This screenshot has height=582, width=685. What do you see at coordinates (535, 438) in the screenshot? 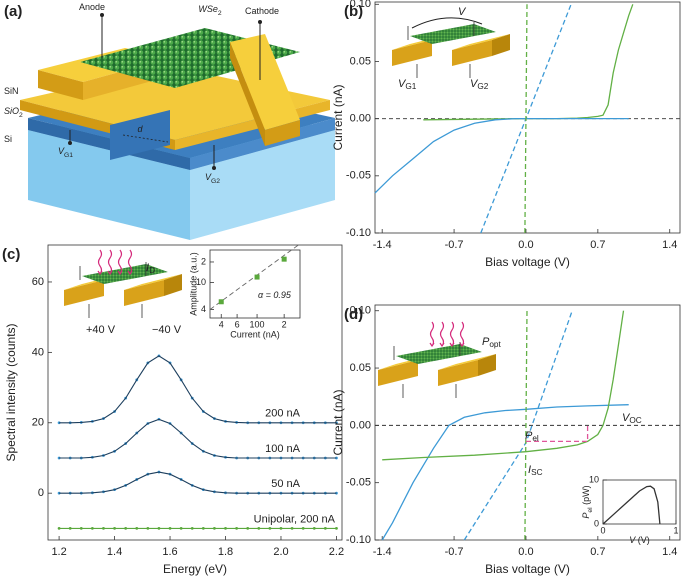
I see `annotation-sub: el` at bounding box center [535, 438].